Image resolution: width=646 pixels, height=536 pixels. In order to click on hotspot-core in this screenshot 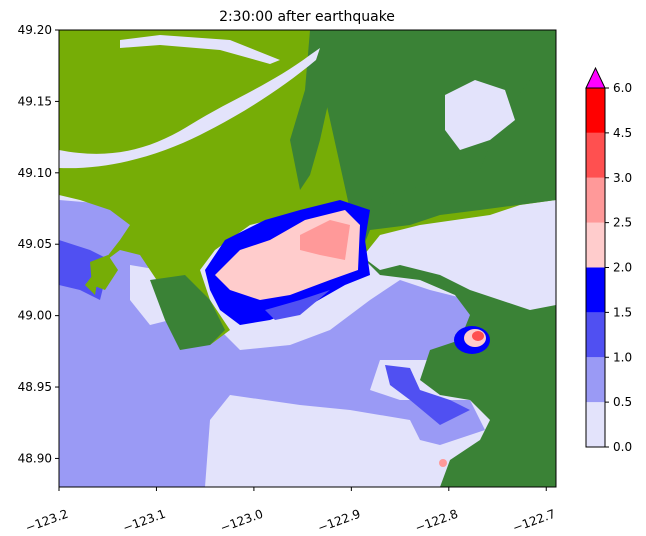, I will do `click(478, 336)`.